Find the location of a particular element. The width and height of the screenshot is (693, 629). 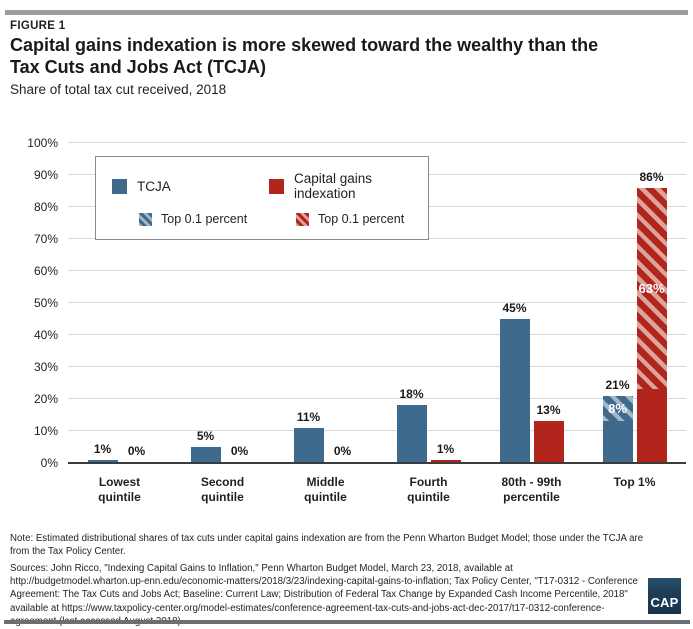

bar-top01-label: 8% is located at coordinates (617, 408).